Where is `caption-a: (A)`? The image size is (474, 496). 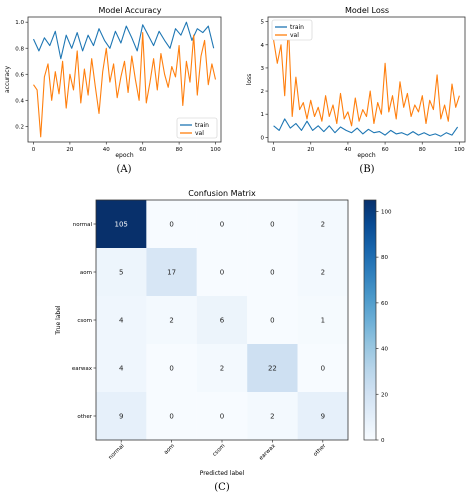
caption-a: (A) is located at coordinates (123, 169).